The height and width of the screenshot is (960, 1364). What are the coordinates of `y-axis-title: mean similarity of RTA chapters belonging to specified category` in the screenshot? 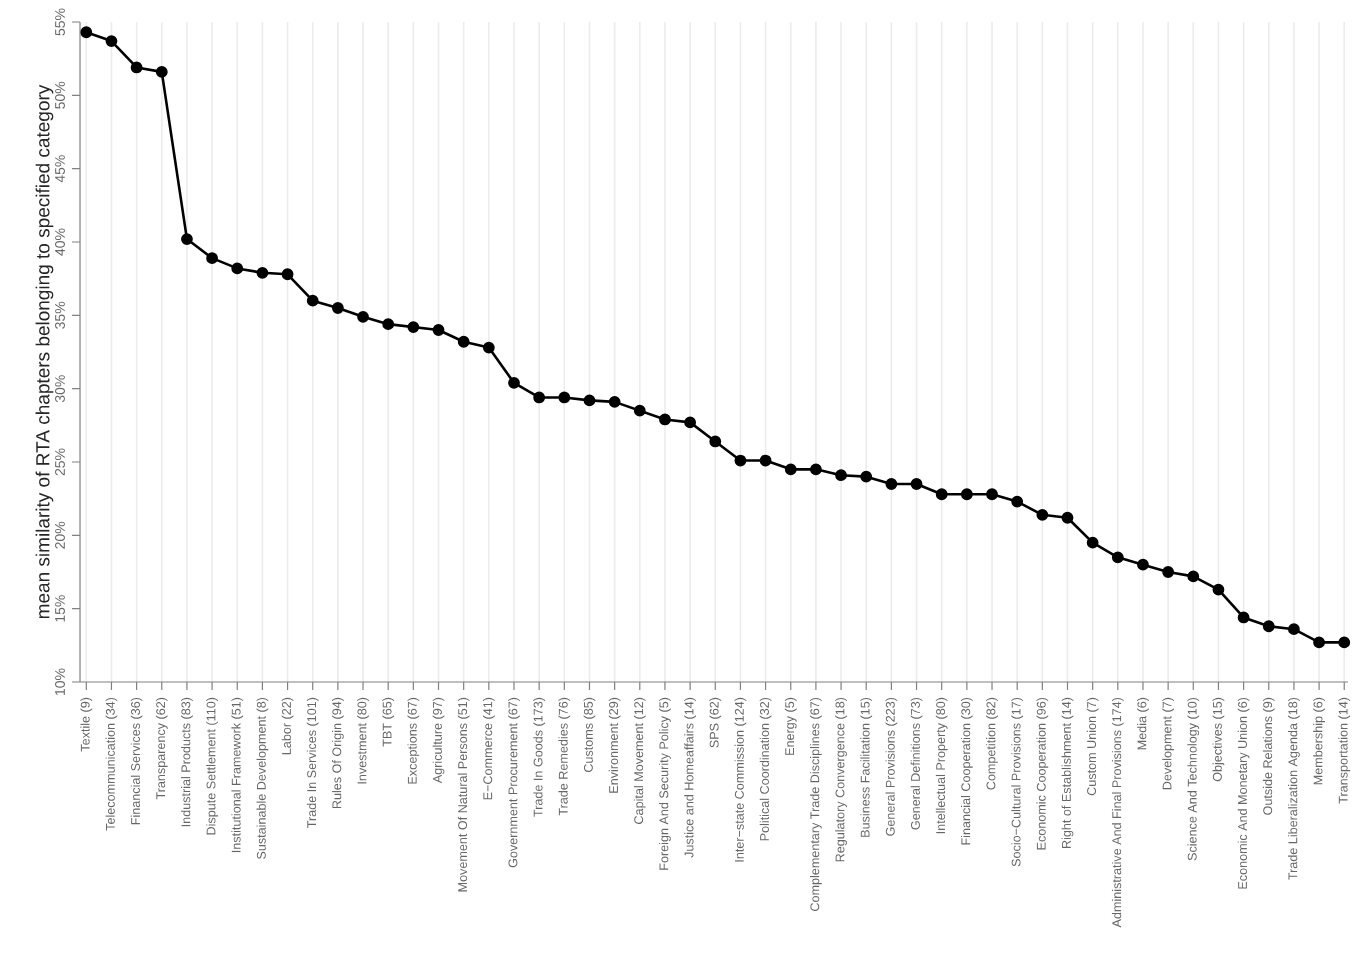 It's located at (44, 351).